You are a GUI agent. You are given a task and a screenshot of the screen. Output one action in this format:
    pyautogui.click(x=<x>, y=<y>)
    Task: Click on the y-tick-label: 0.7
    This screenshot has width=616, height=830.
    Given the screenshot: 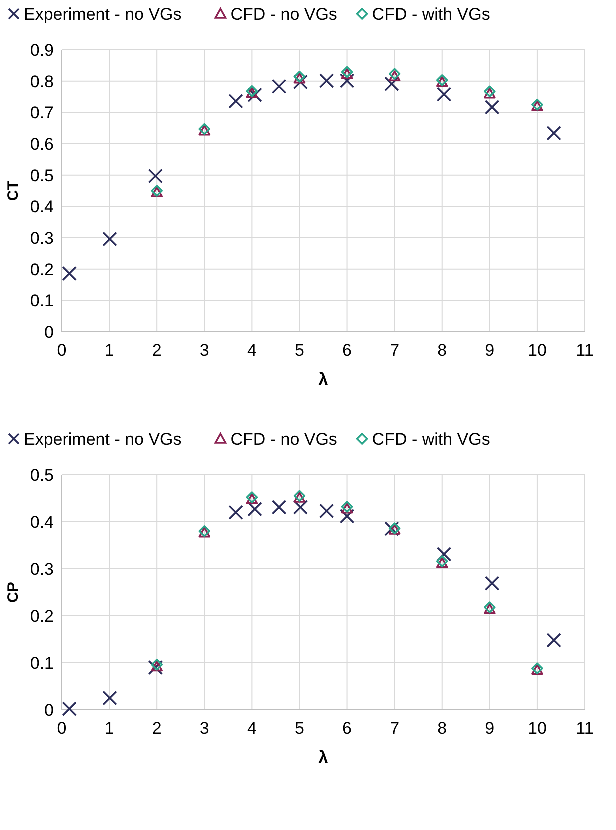 What is the action you would take?
    pyautogui.click(x=42, y=113)
    